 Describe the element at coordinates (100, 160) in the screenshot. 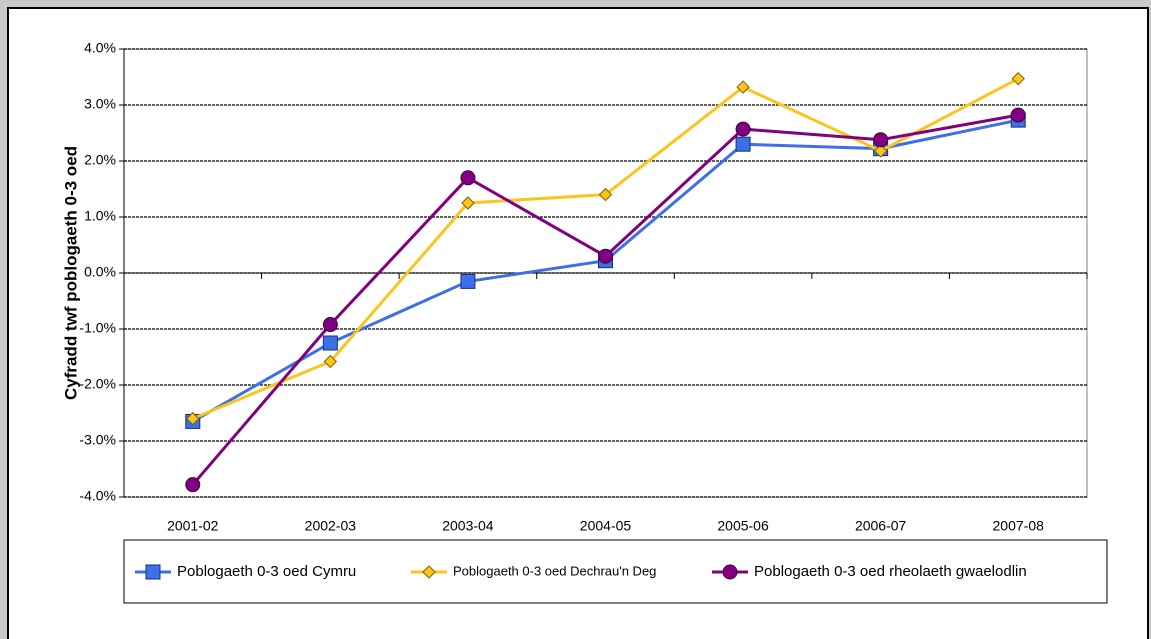

I see `y-tick-label: 2.0%` at that location.